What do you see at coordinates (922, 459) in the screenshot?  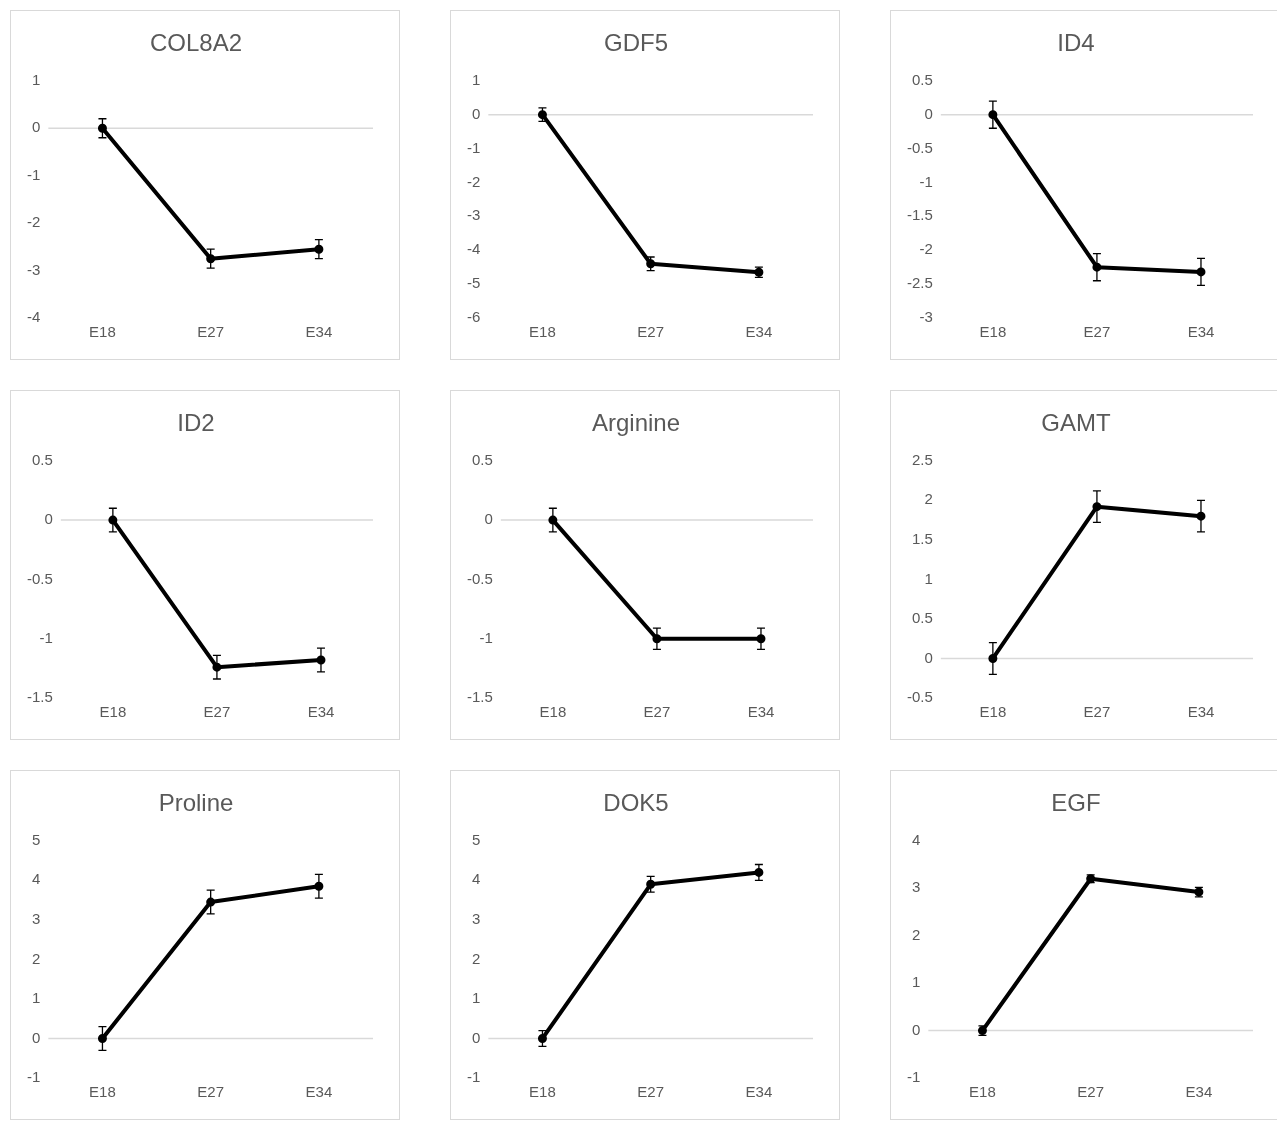 I see `y-tick-label: 2.5` at bounding box center [922, 459].